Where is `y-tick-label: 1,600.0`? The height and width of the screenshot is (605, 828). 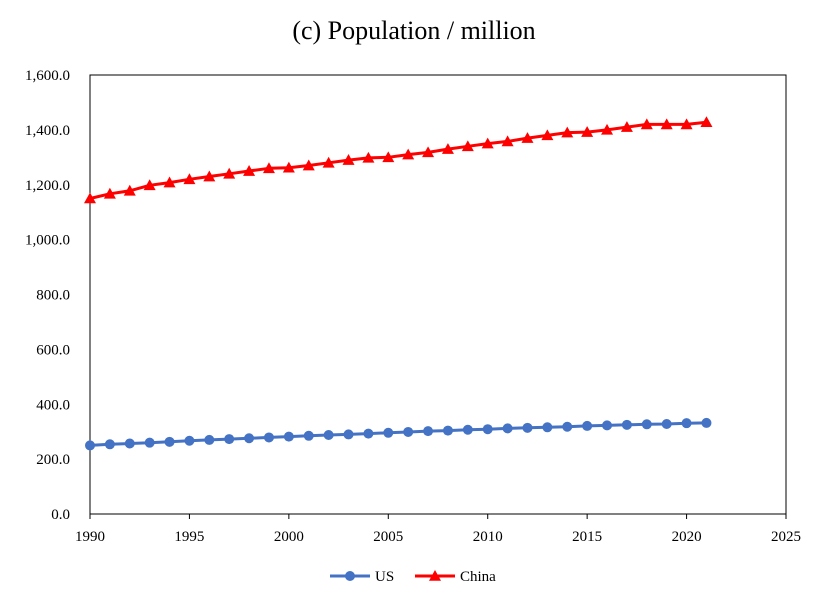 y-tick-label: 1,600.0 is located at coordinates (47, 76).